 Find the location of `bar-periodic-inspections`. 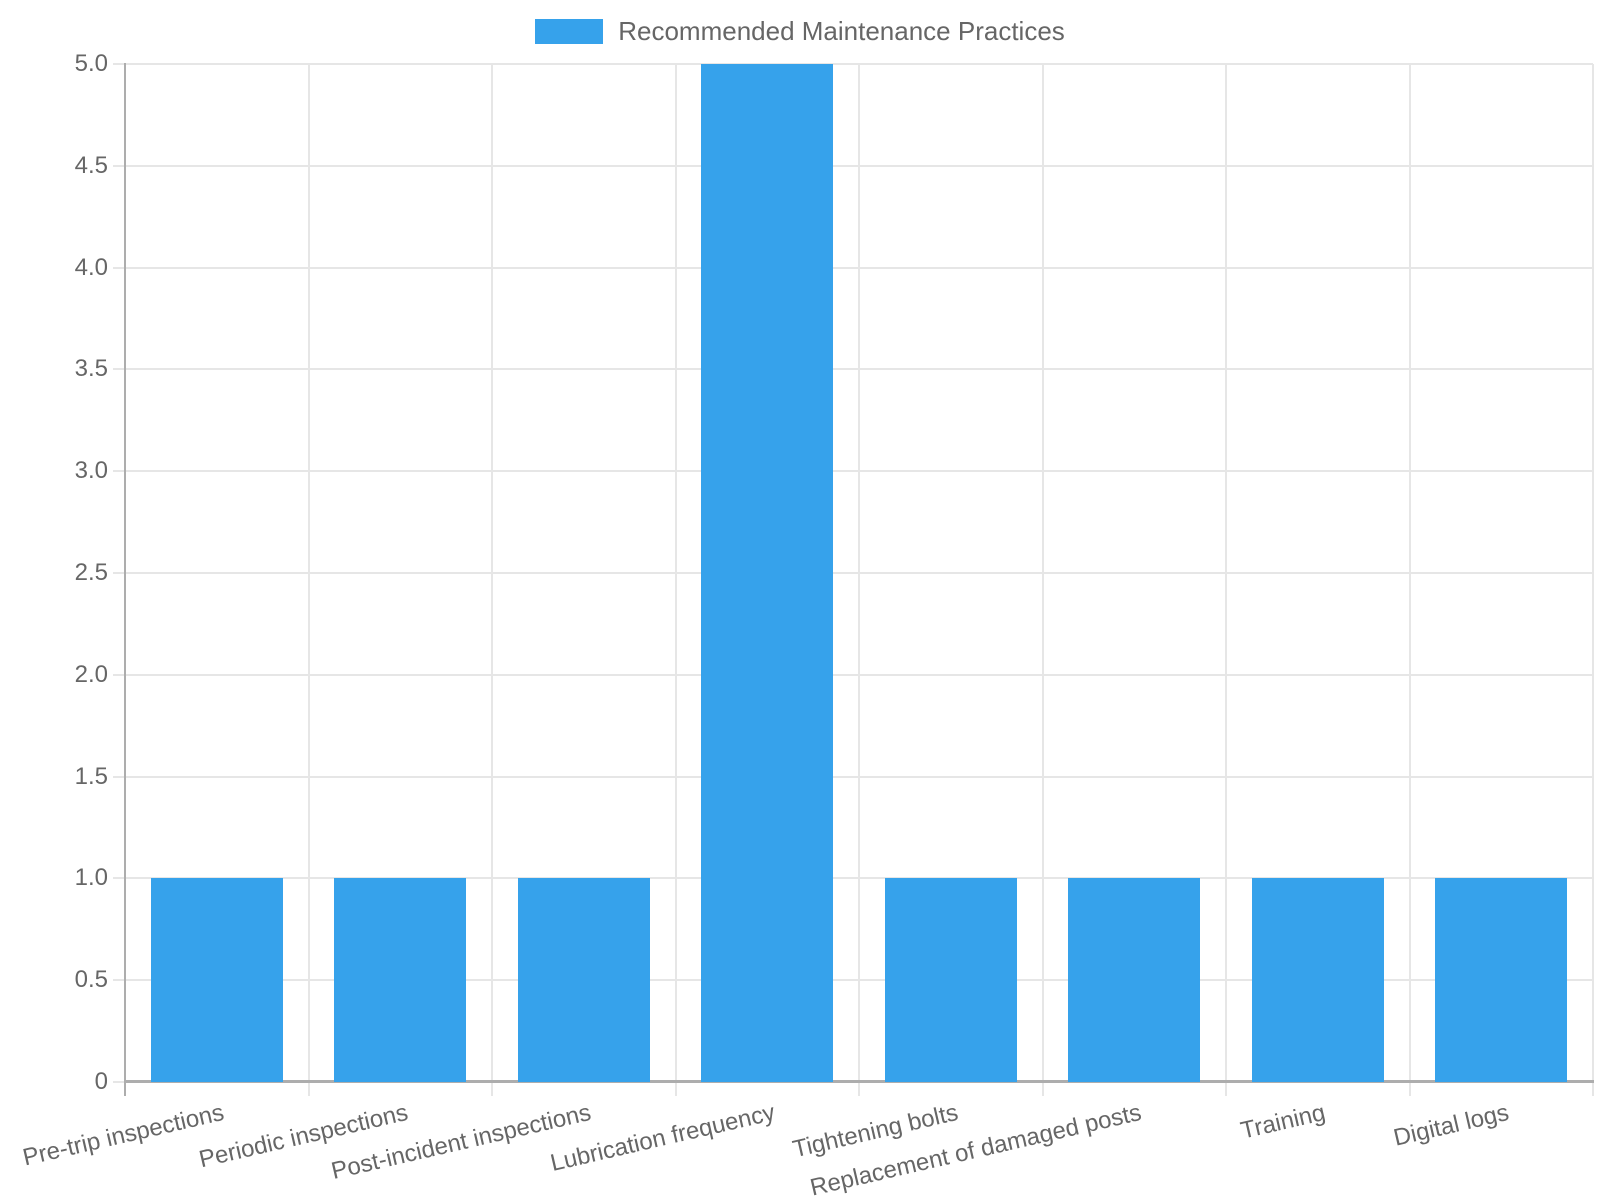

bar-periodic-inspections is located at coordinates (400, 980).